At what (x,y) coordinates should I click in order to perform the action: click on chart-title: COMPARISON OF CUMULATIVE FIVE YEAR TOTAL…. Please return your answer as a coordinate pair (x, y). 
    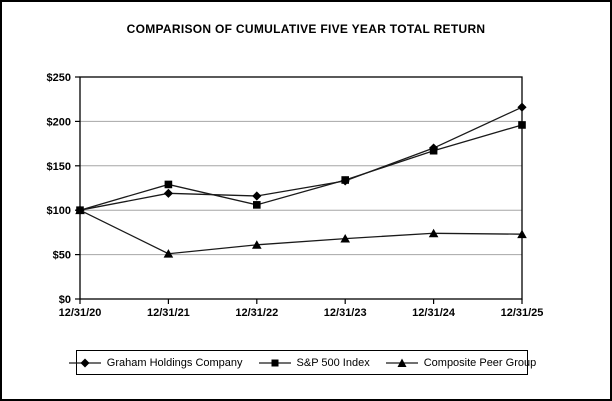
    Looking at the image, I should click on (306, 29).